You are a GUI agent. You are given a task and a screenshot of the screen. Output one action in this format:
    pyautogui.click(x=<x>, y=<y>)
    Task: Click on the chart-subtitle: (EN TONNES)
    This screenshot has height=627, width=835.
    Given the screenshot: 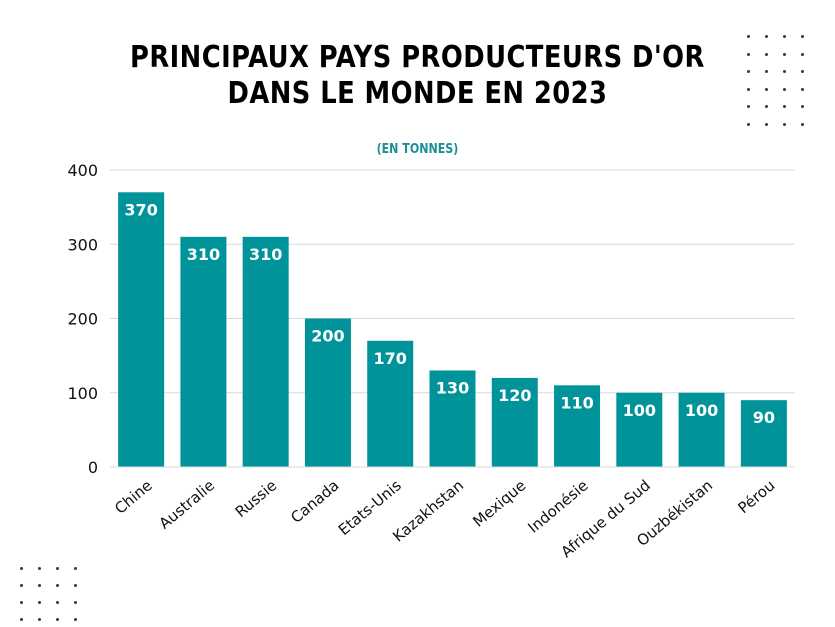 What is the action you would take?
    pyautogui.click(x=417, y=149)
    